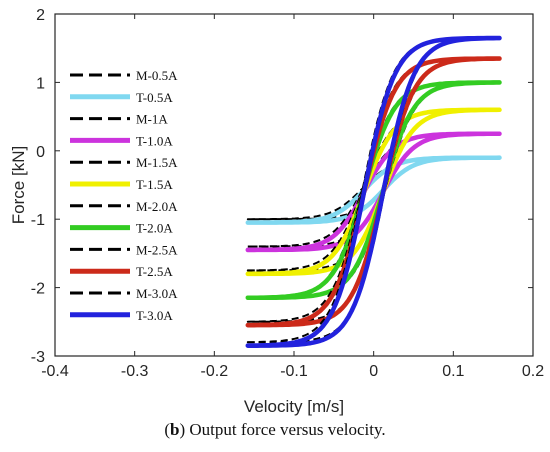  Describe the element at coordinates (38, 357) in the screenshot. I see `y-tick-label: -3` at that location.